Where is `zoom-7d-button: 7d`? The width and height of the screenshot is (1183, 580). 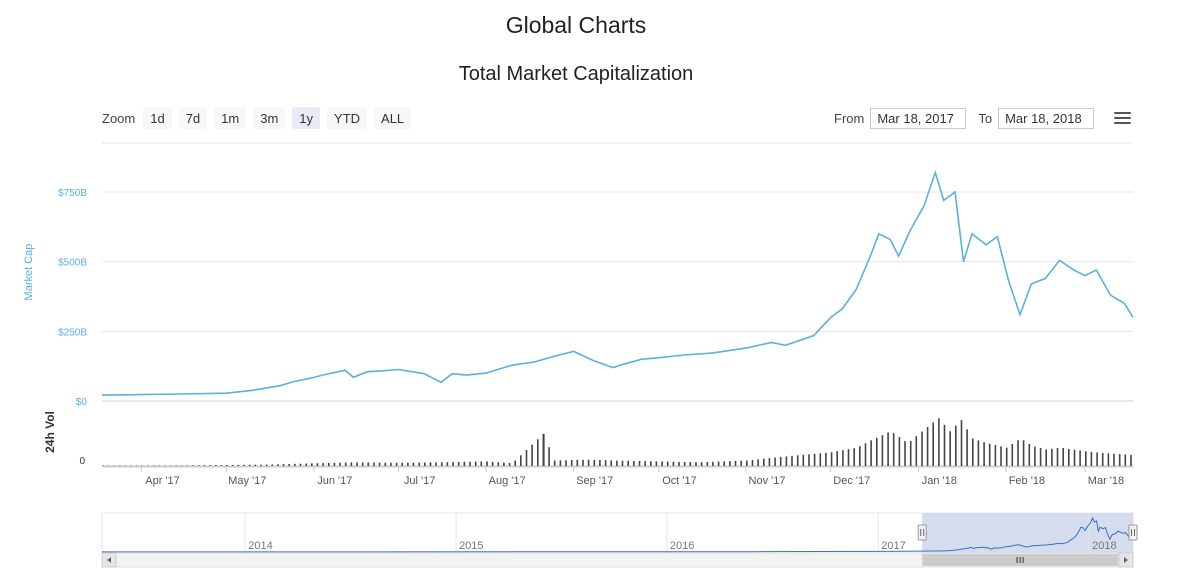 zoom-7d-button: 7d is located at coordinates (193, 118).